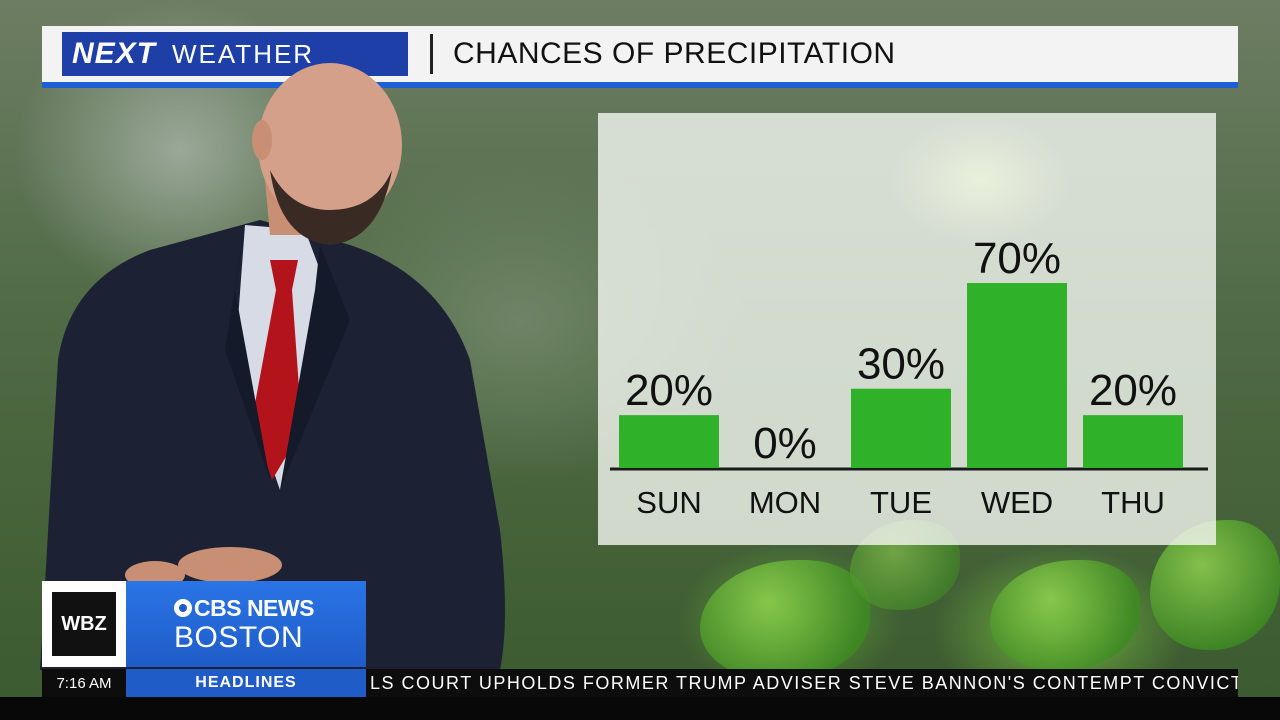 The height and width of the screenshot is (720, 1280). I want to click on bar-sun, so click(669, 441).